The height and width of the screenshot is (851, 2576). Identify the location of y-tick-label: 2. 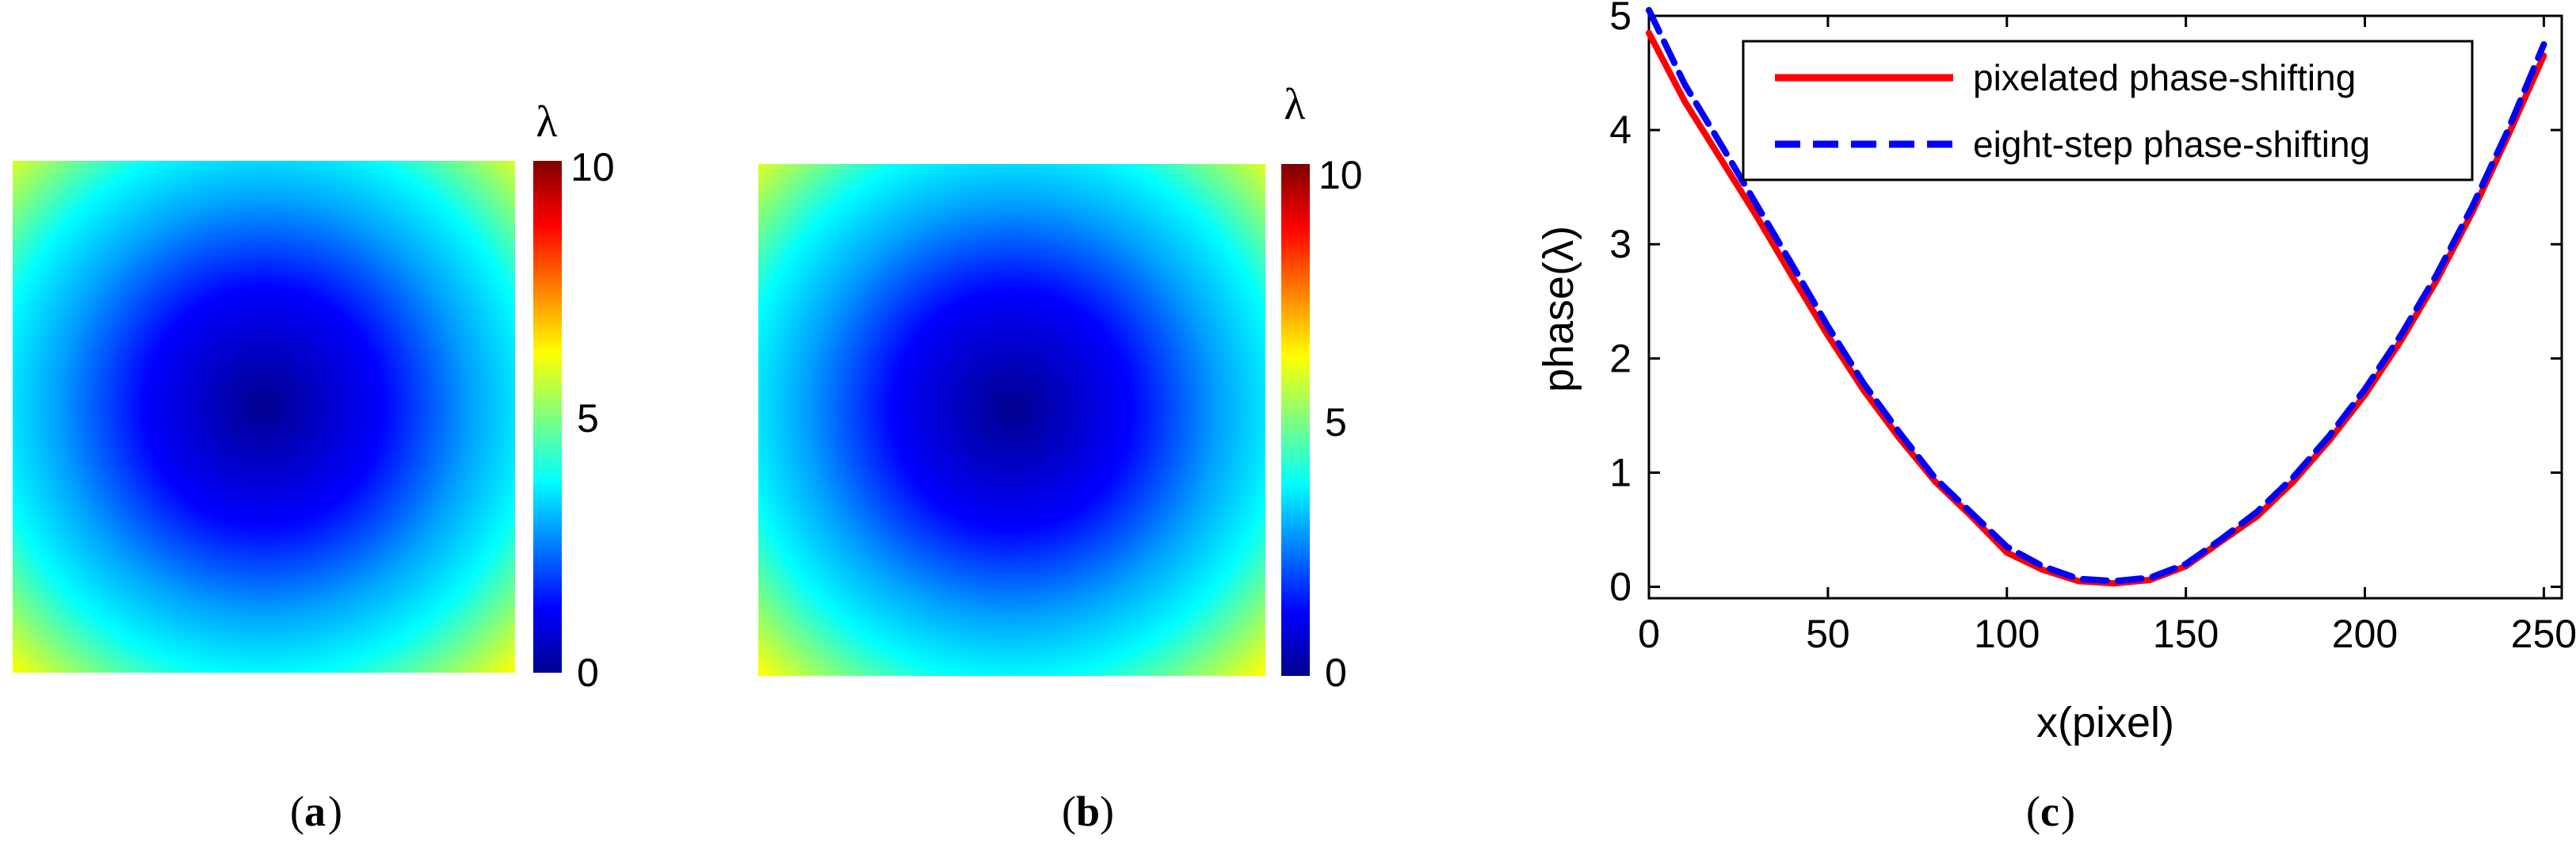
(1620, 358).